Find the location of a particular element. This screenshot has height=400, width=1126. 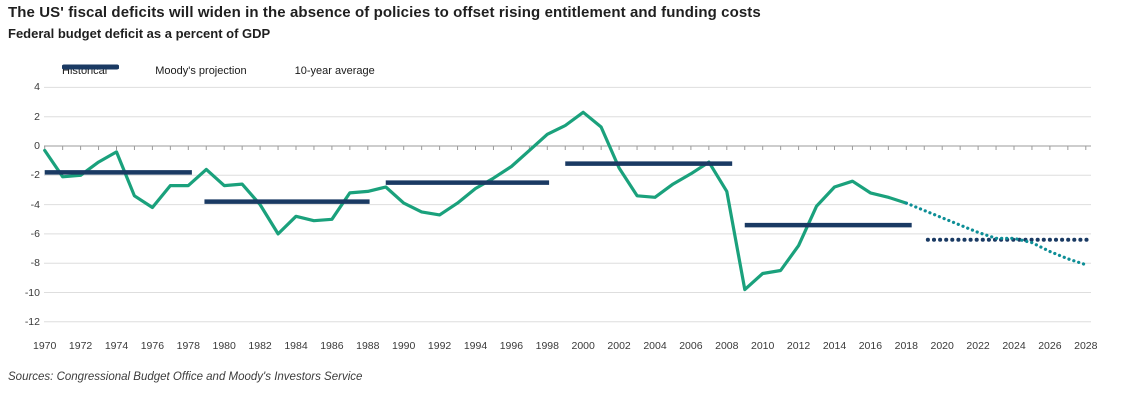

x-axis-label: 1996 is located at coordinates (511, 346).